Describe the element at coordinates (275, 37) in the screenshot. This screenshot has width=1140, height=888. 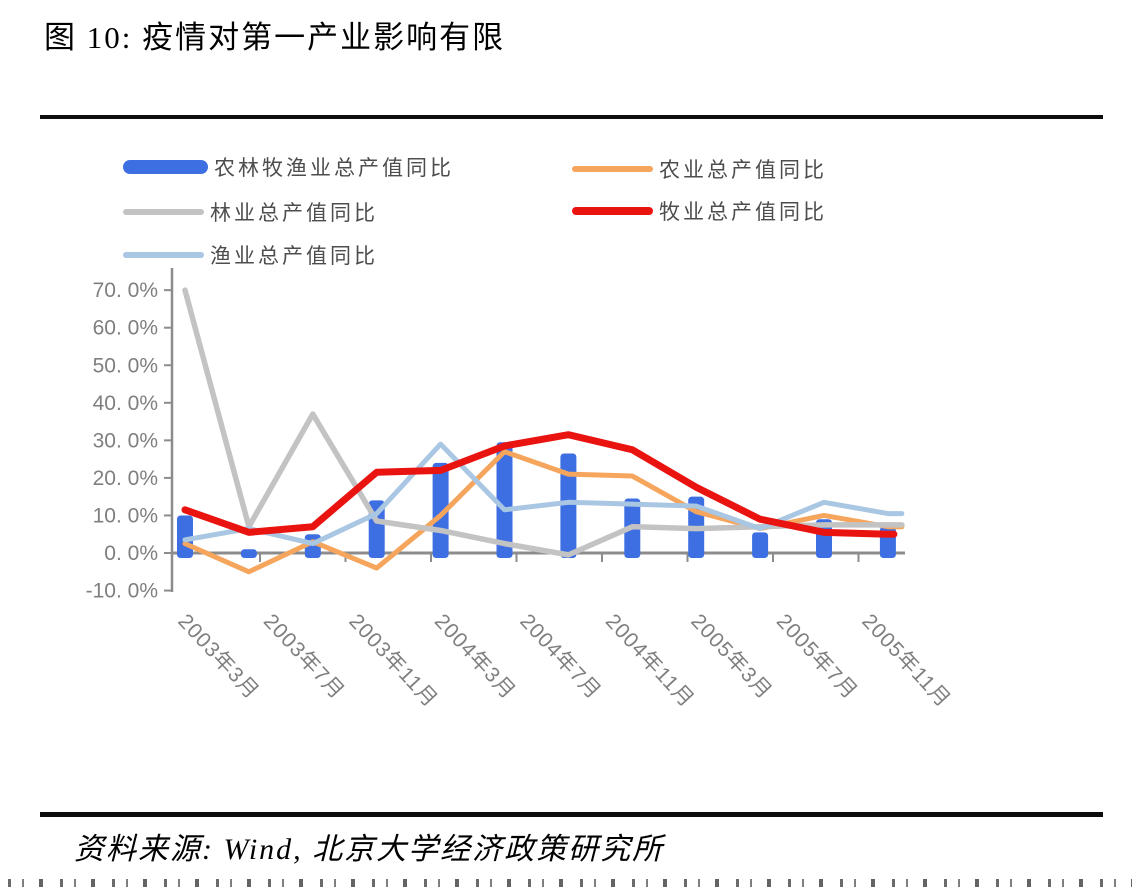
I see `figure-title: 图 10: 疫情对第一产业影响有限` at that location.